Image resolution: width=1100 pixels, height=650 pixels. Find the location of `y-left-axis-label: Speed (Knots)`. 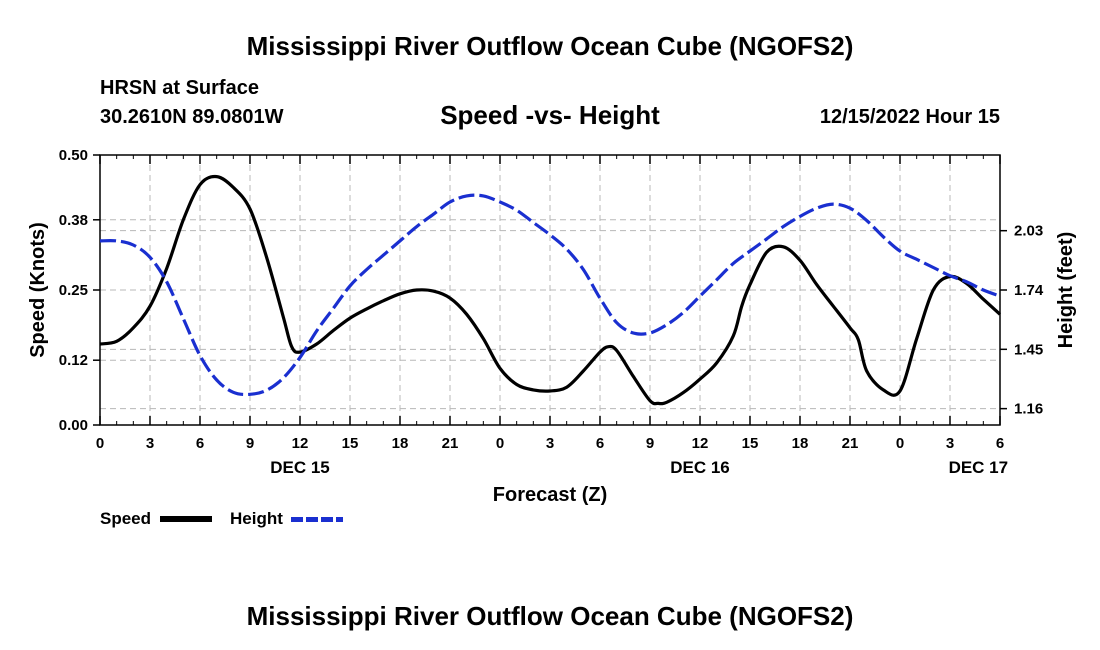

y-left-axis-label: Speed (Knots) is located at coordinates (38, 290).